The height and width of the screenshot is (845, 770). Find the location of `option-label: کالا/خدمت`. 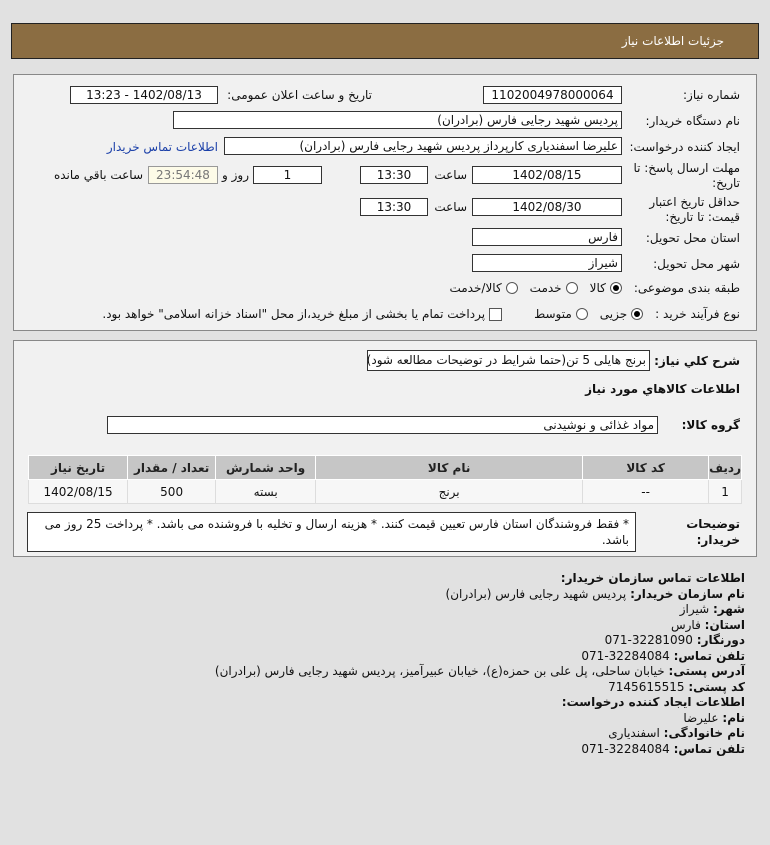

option-label: کالا/خدمت is located at coordinates (475, 288).